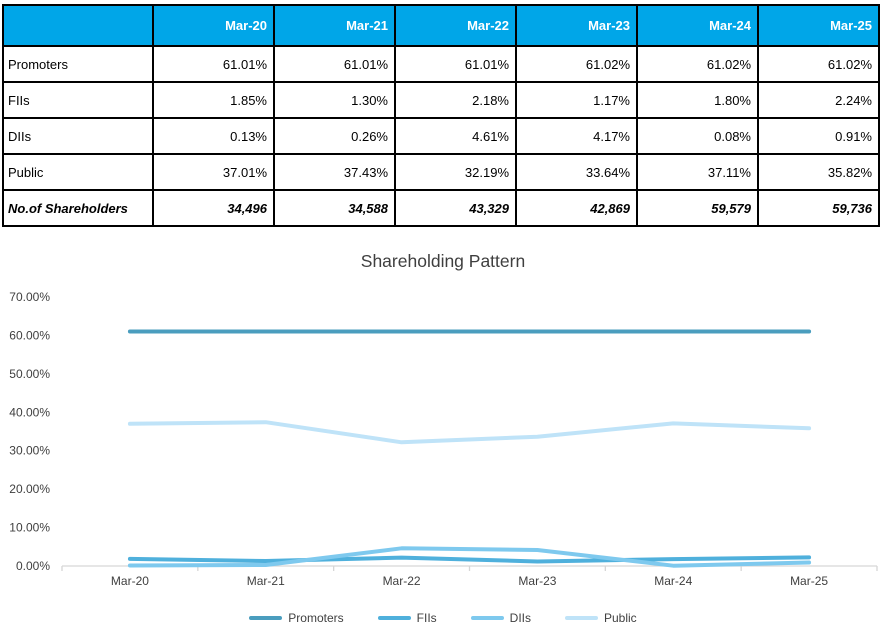  I want to click on legend-item-public: Public, so click(601, 618).